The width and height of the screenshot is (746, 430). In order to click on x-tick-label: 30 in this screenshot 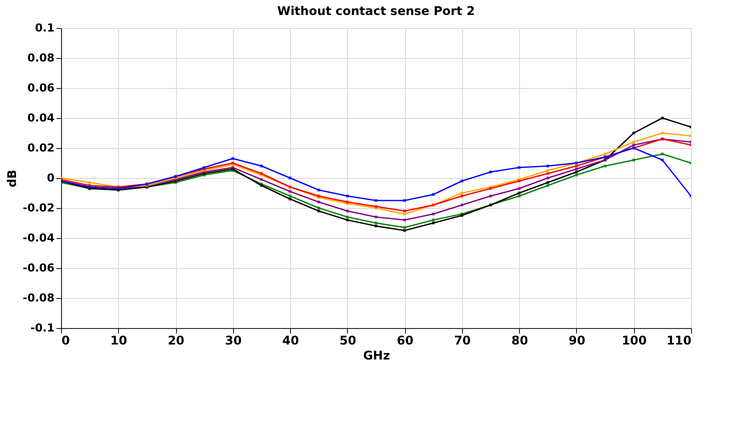, I will do `click(233, 341)`.